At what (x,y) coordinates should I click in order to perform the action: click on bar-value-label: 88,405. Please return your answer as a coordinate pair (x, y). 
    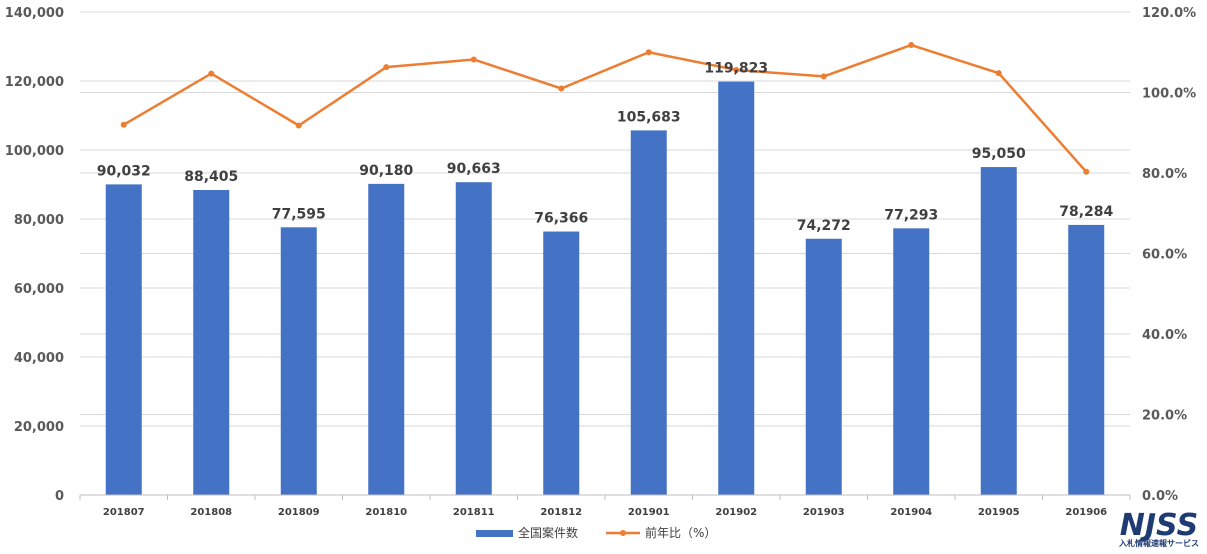
    Looking at the image, I should click on (211, 177).